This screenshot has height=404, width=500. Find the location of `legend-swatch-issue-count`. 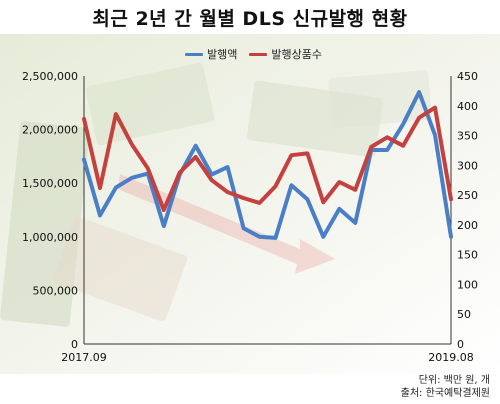

legend-swatch-issue-count is located at coordinates (258, 54).